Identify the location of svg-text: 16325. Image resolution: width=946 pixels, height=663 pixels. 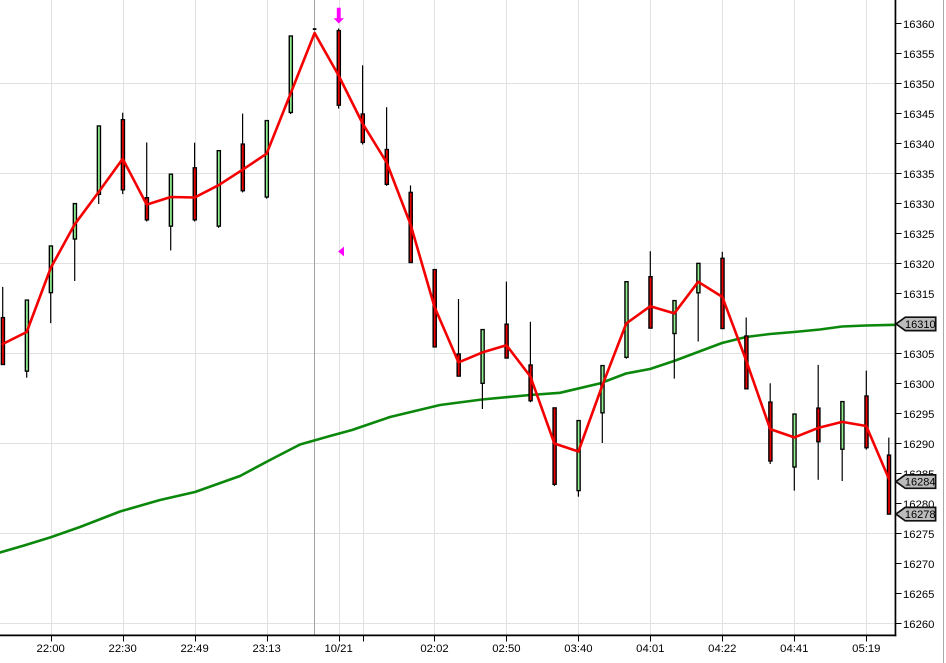
(918, 235).